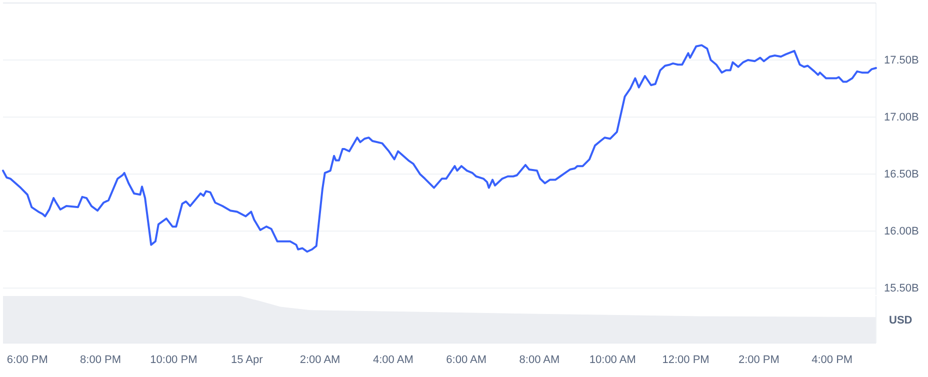 The height and width of the screenshot is (377, 928). What do you see at coordinates (832, 360) in the screenshot?
I see `x-tick-label: 4:00 PM` at bounding box center [832, 360].